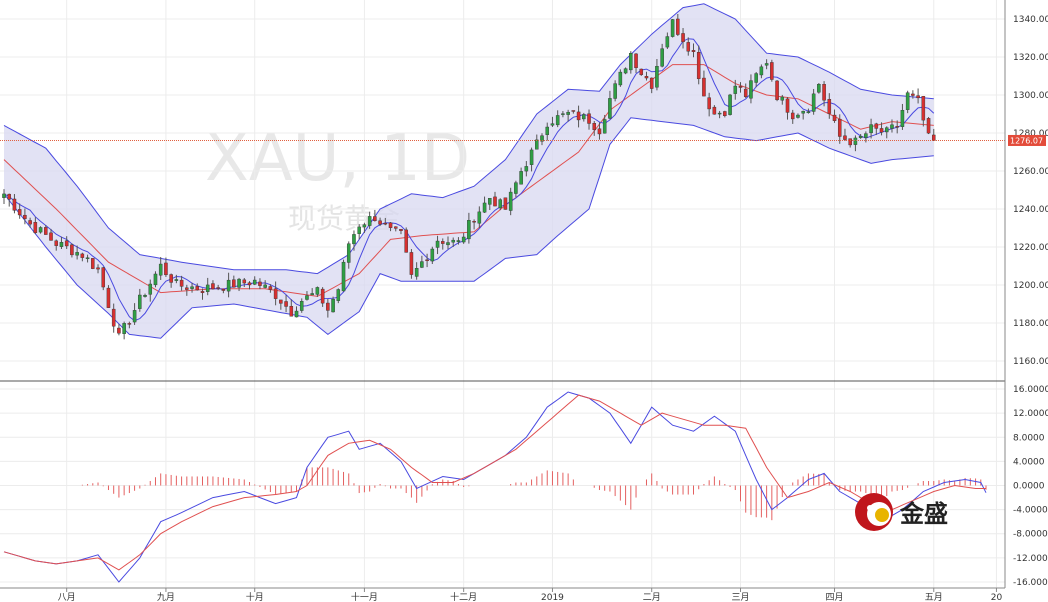 This screenshot has height=602, width=1048. Describe the element at coordinates (1030, 390) in the screenshot. I see `macd-tick-label: 16.0000` at that location.